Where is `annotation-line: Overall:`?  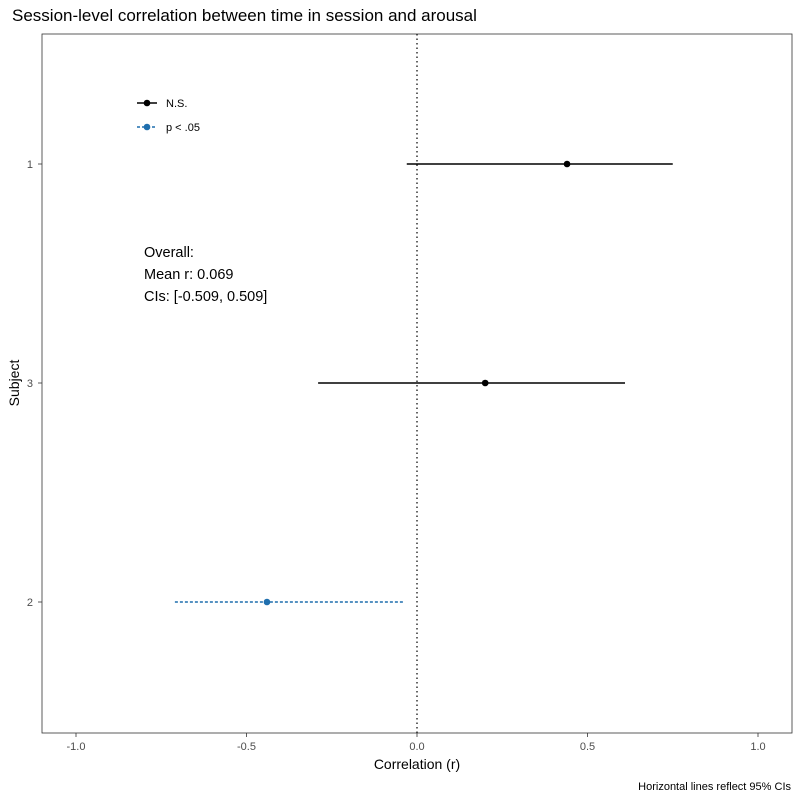 annotation-line: Overall: is located at coordinates (169, 253).